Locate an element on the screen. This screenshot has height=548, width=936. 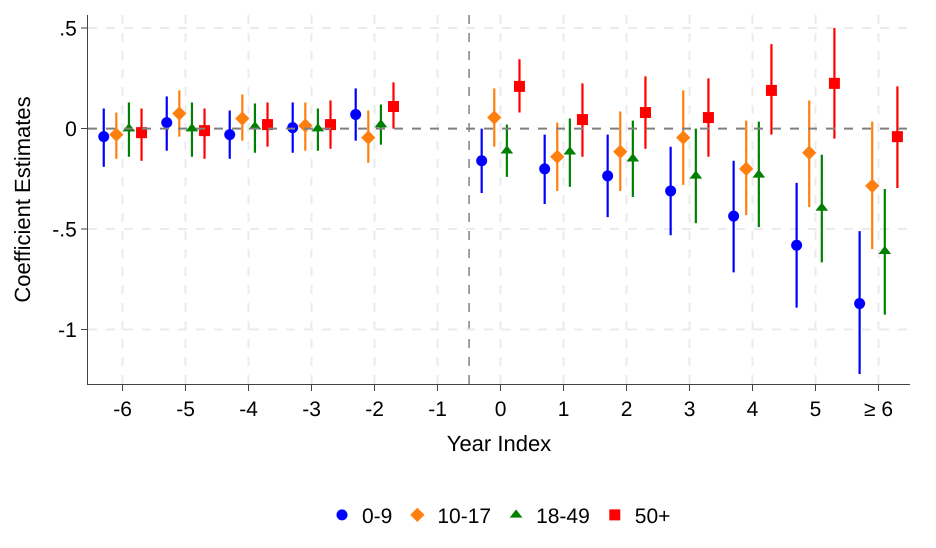
legend-label: 50+ is located at coordinates (652, 516).